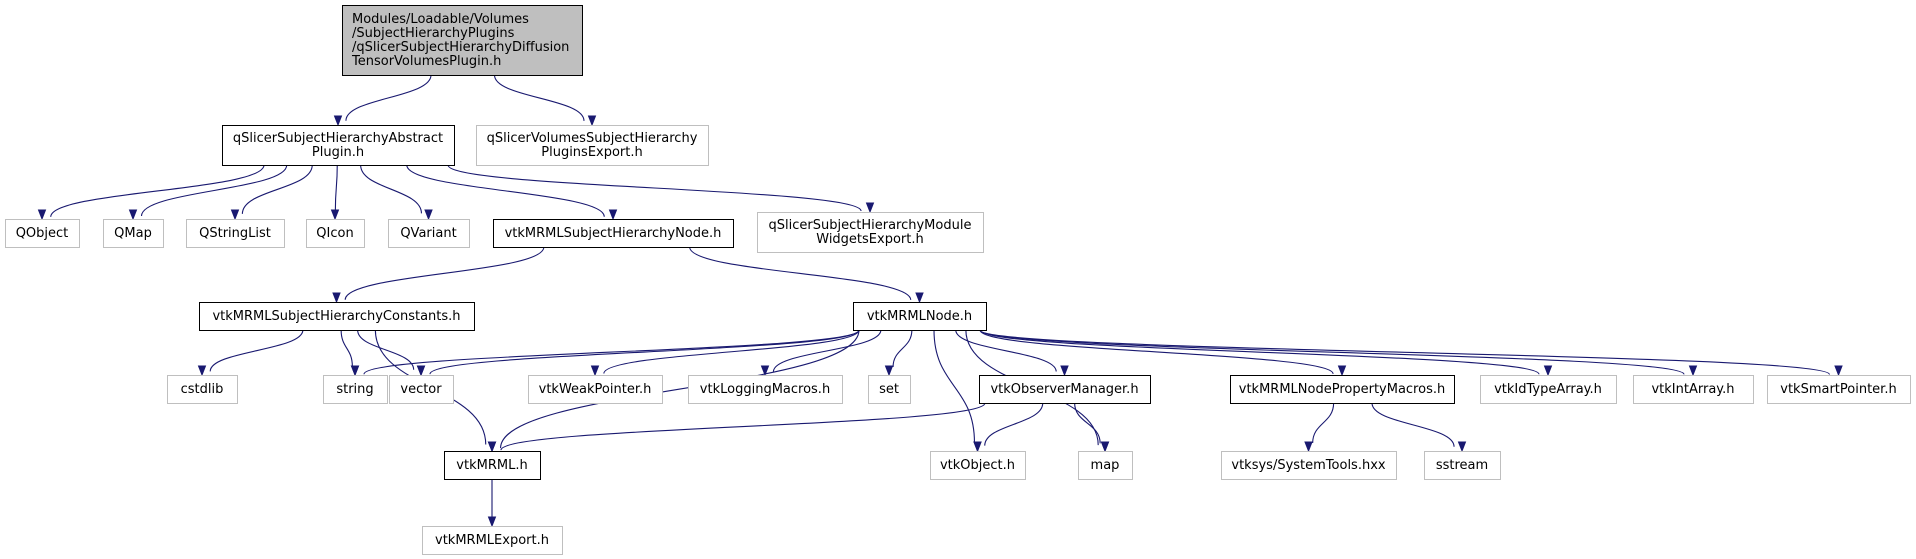  I want to click on node-label-line: QIcon, so click(334, 233).